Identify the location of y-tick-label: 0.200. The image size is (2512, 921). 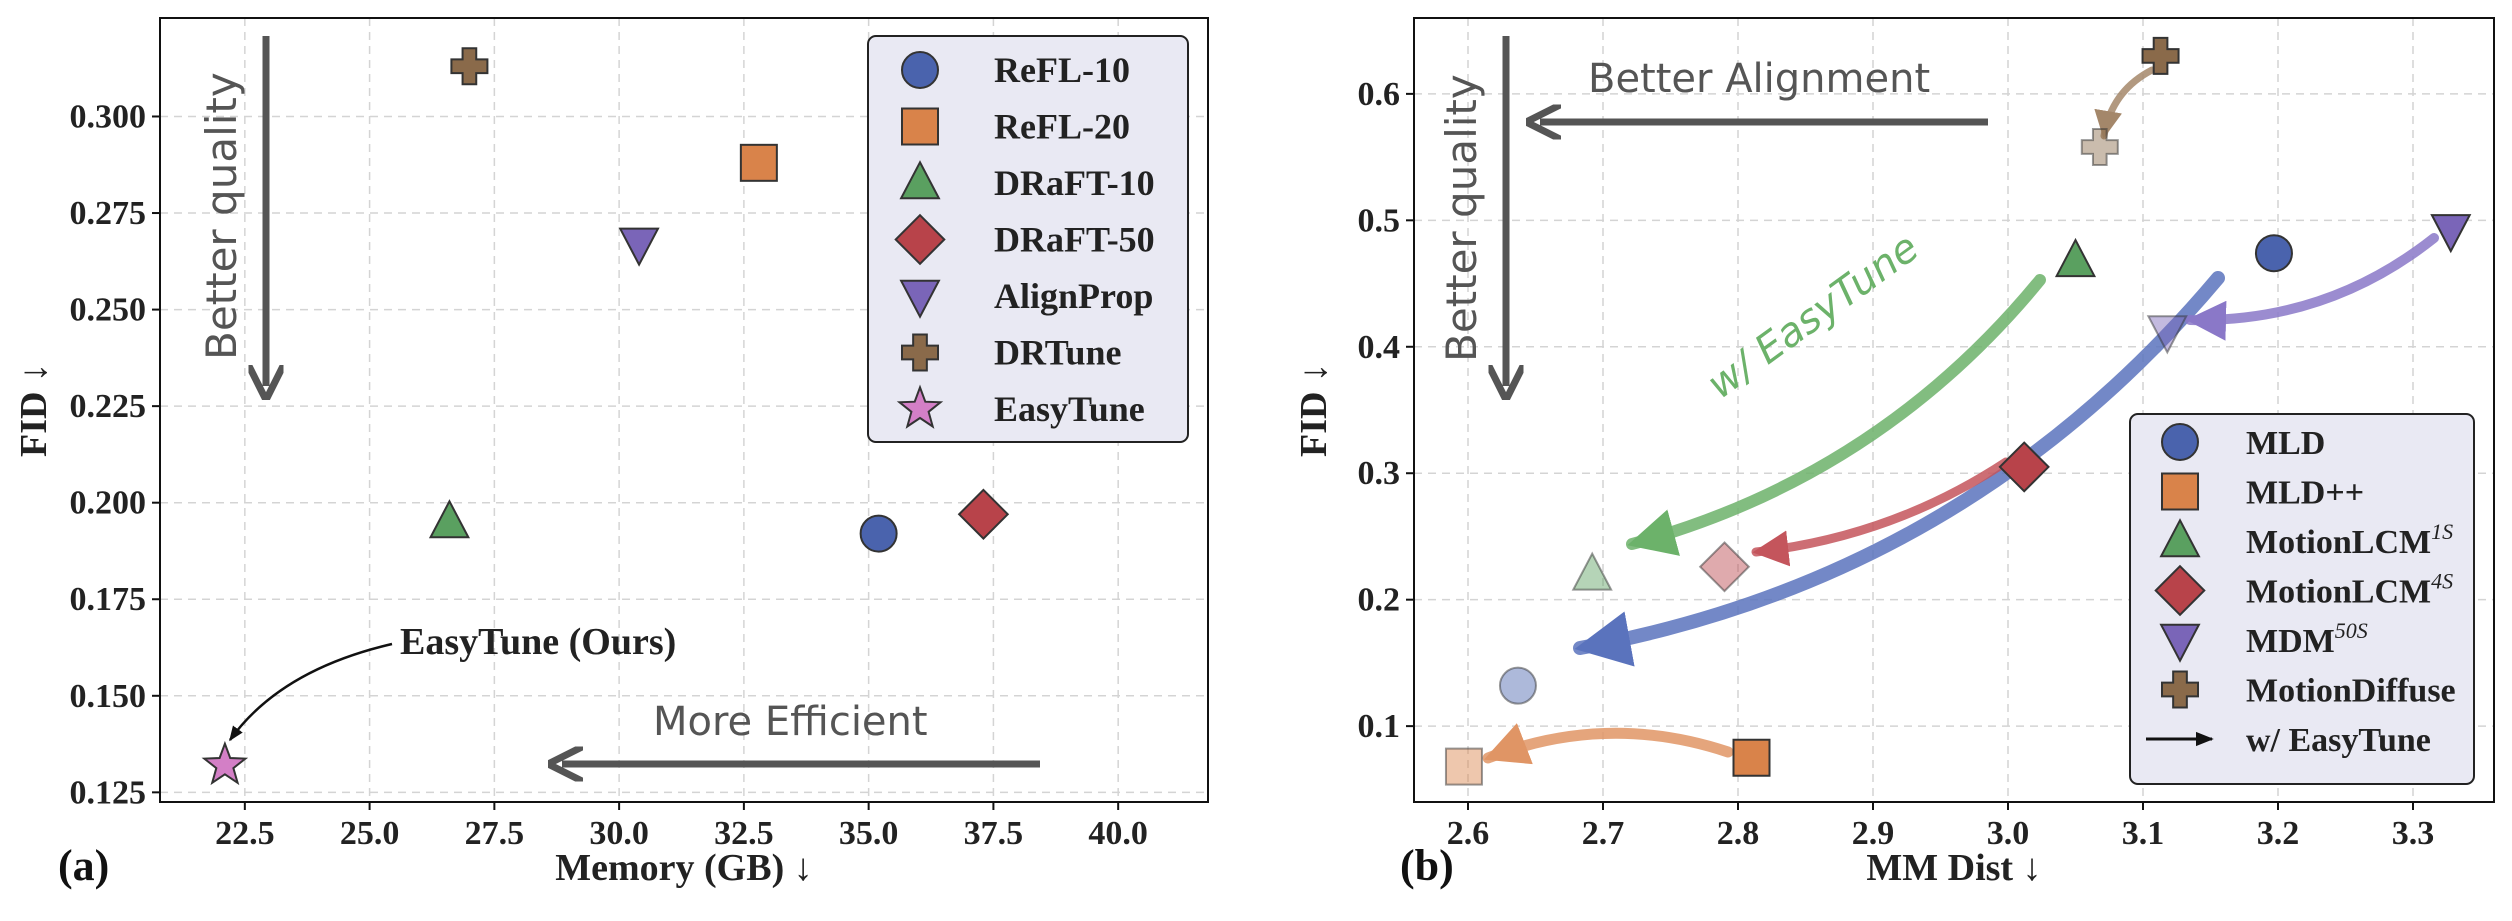
(108, 503).